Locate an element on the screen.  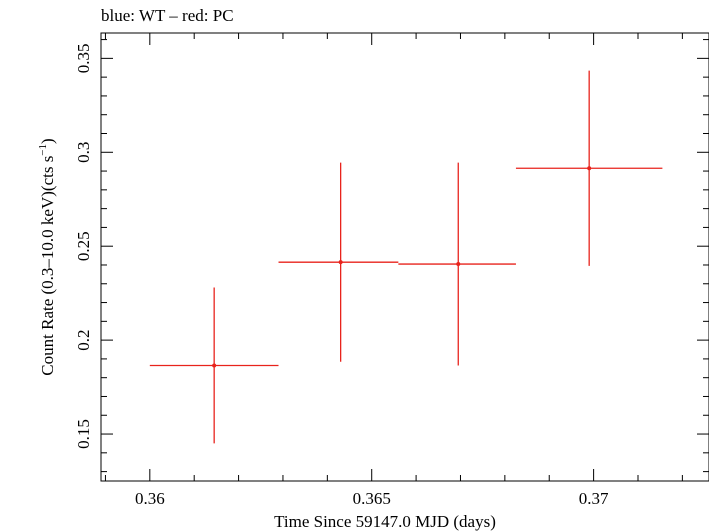
y-axis-label-close: ) is located at coordinates (47, 141).